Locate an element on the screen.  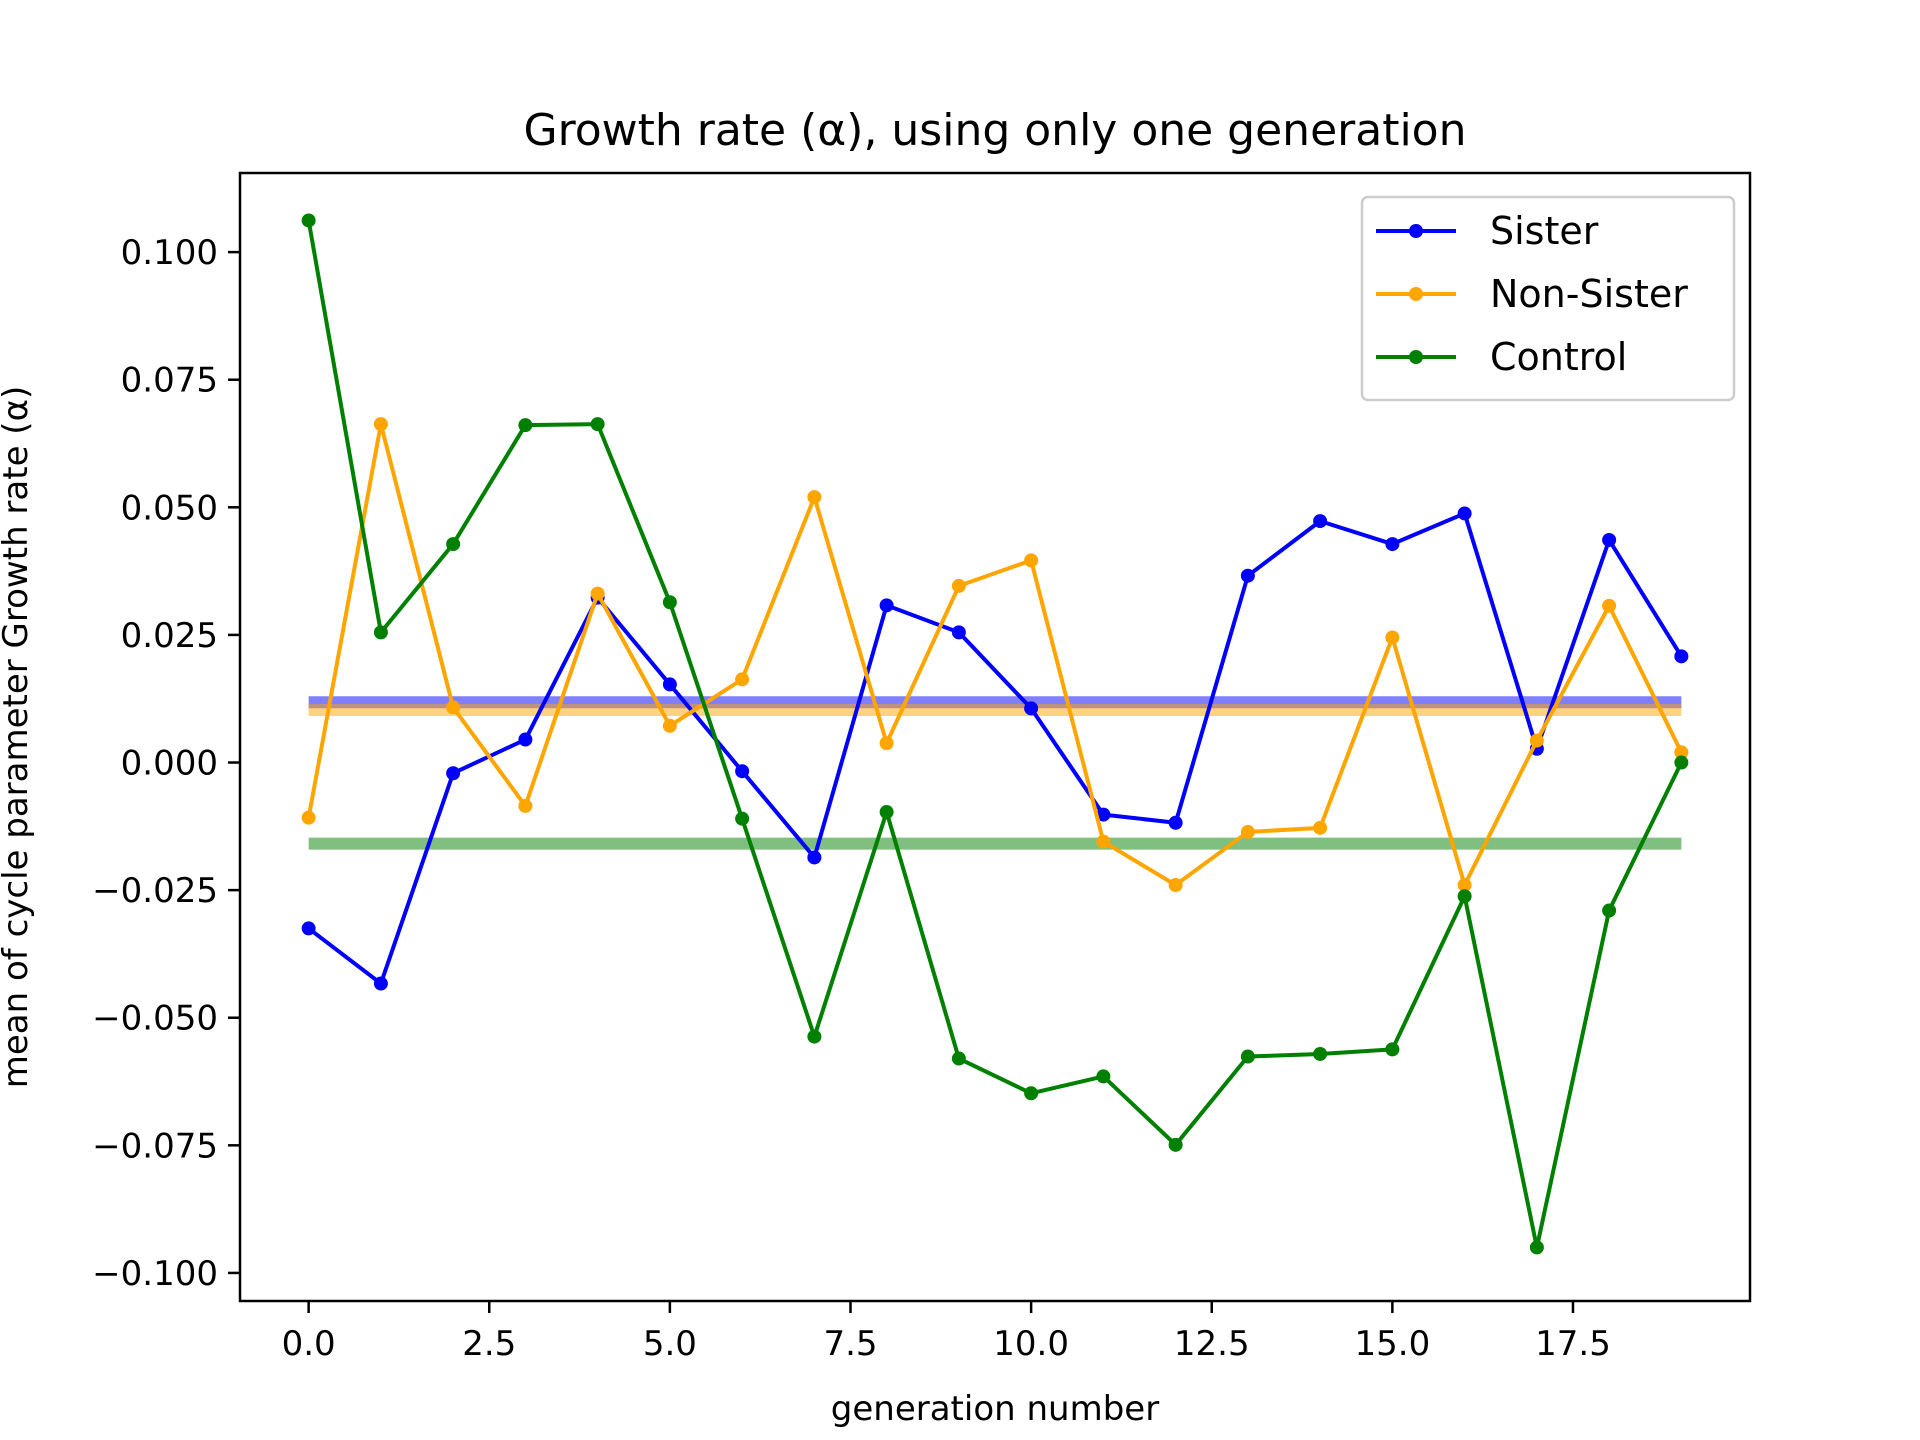
x-axis-label: generation number is located at coordinates (995, 1409).